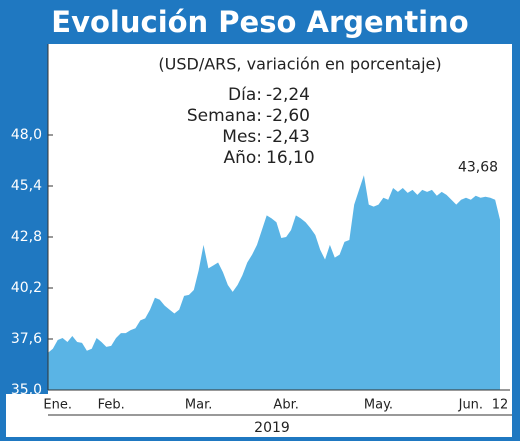 This screenshot has width=520, height=441. Describe the element at coordinates (290, 158) in the screenshot. I see `stat-value: 16,10` at that location.